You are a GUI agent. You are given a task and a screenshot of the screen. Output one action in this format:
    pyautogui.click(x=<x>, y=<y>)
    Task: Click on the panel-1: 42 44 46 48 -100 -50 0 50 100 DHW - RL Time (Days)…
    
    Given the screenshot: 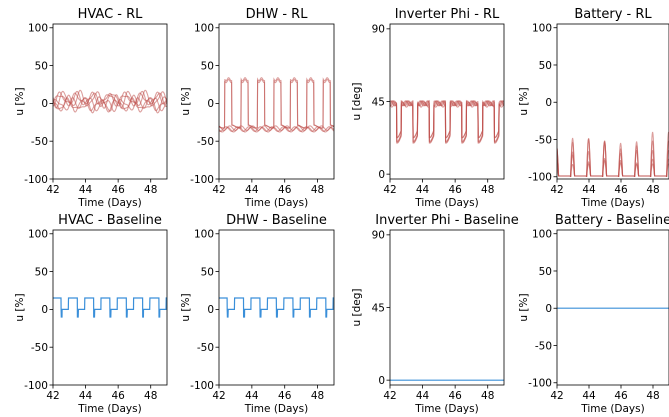 What is the action you would take?
    pyautogui.click(x=257, y=108)
    